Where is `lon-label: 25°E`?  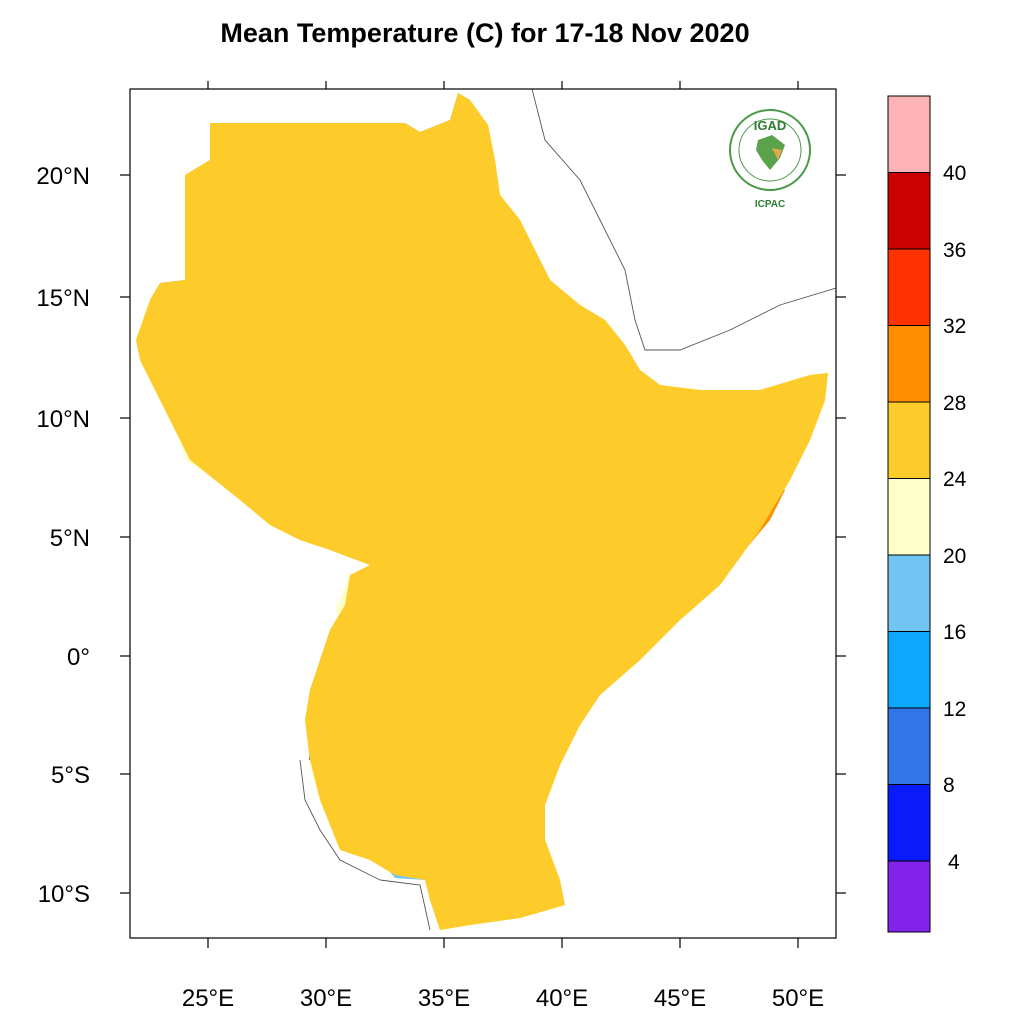 lon-label: 25°E is located at coordinates (208, 998).